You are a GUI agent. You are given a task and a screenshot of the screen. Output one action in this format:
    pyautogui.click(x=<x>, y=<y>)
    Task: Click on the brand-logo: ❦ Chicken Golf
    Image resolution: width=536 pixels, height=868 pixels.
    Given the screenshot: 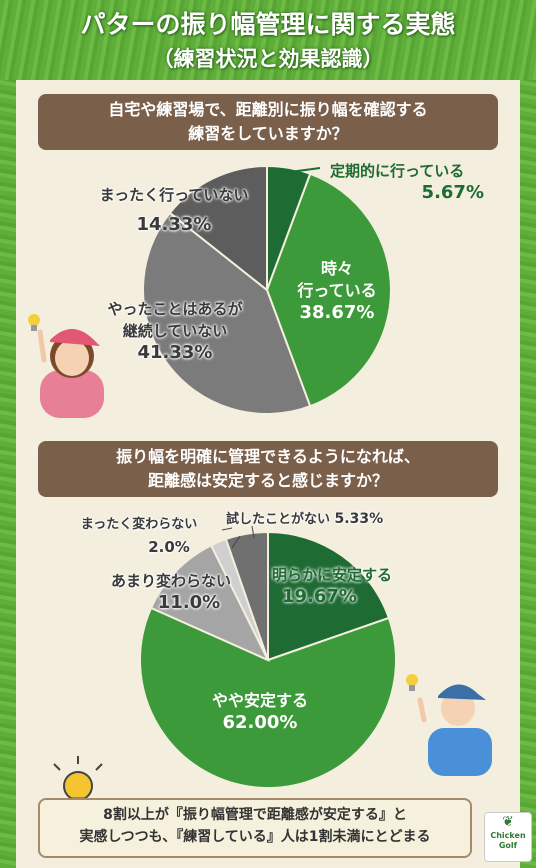 What is the action you would take?
    pyautogui.click(x=508, y=837)
    